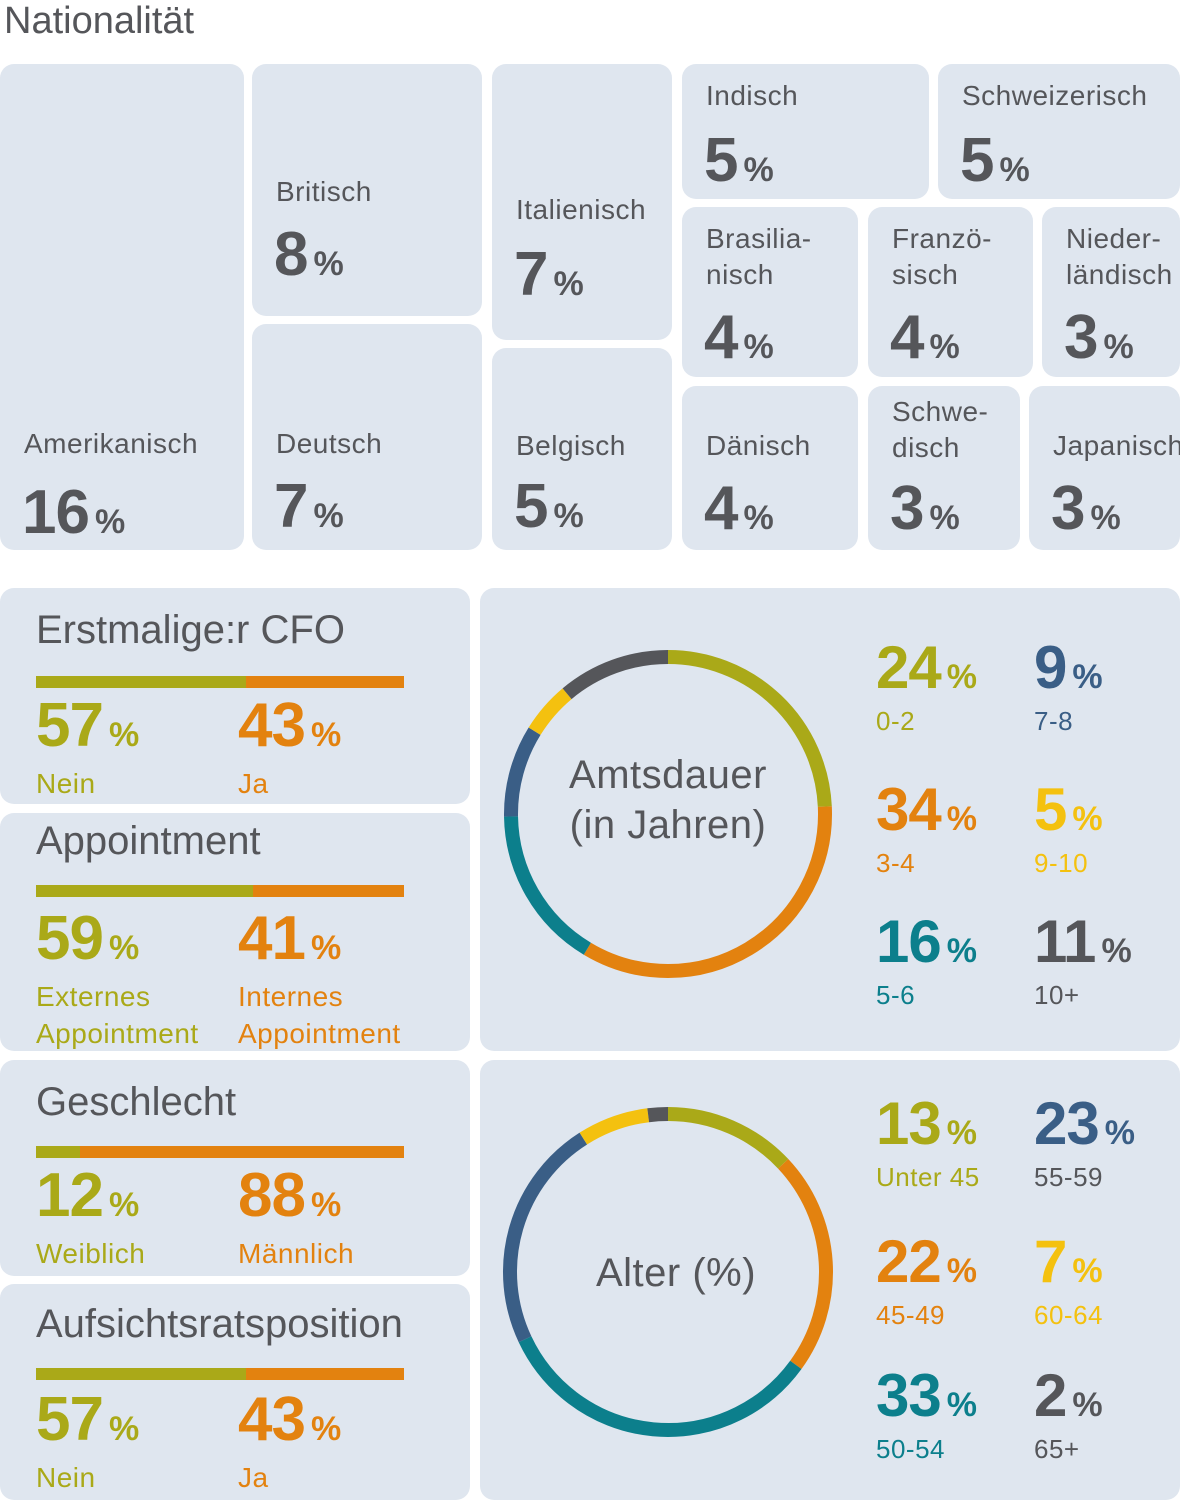 Image resolution: width=1180 pixels, height=1500 pixels. I want to click on nationality-tile: Britisch 8%, so click(367, 190).